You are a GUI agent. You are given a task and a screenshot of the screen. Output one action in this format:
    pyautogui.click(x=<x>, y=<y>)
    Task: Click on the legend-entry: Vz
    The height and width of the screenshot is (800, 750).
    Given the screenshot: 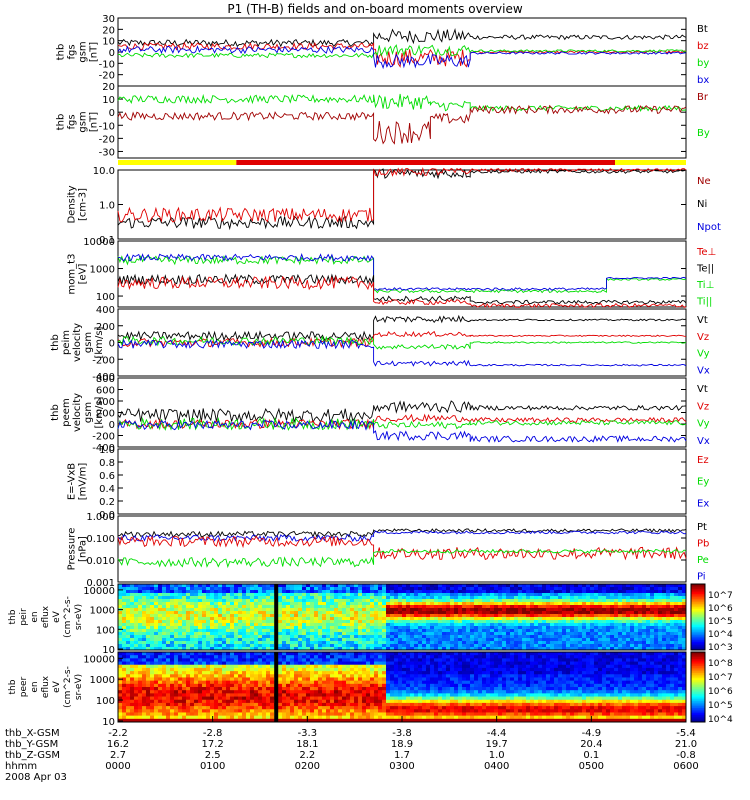 What is the action you would take?
    pyautogui.click(x=703, y=337)
    